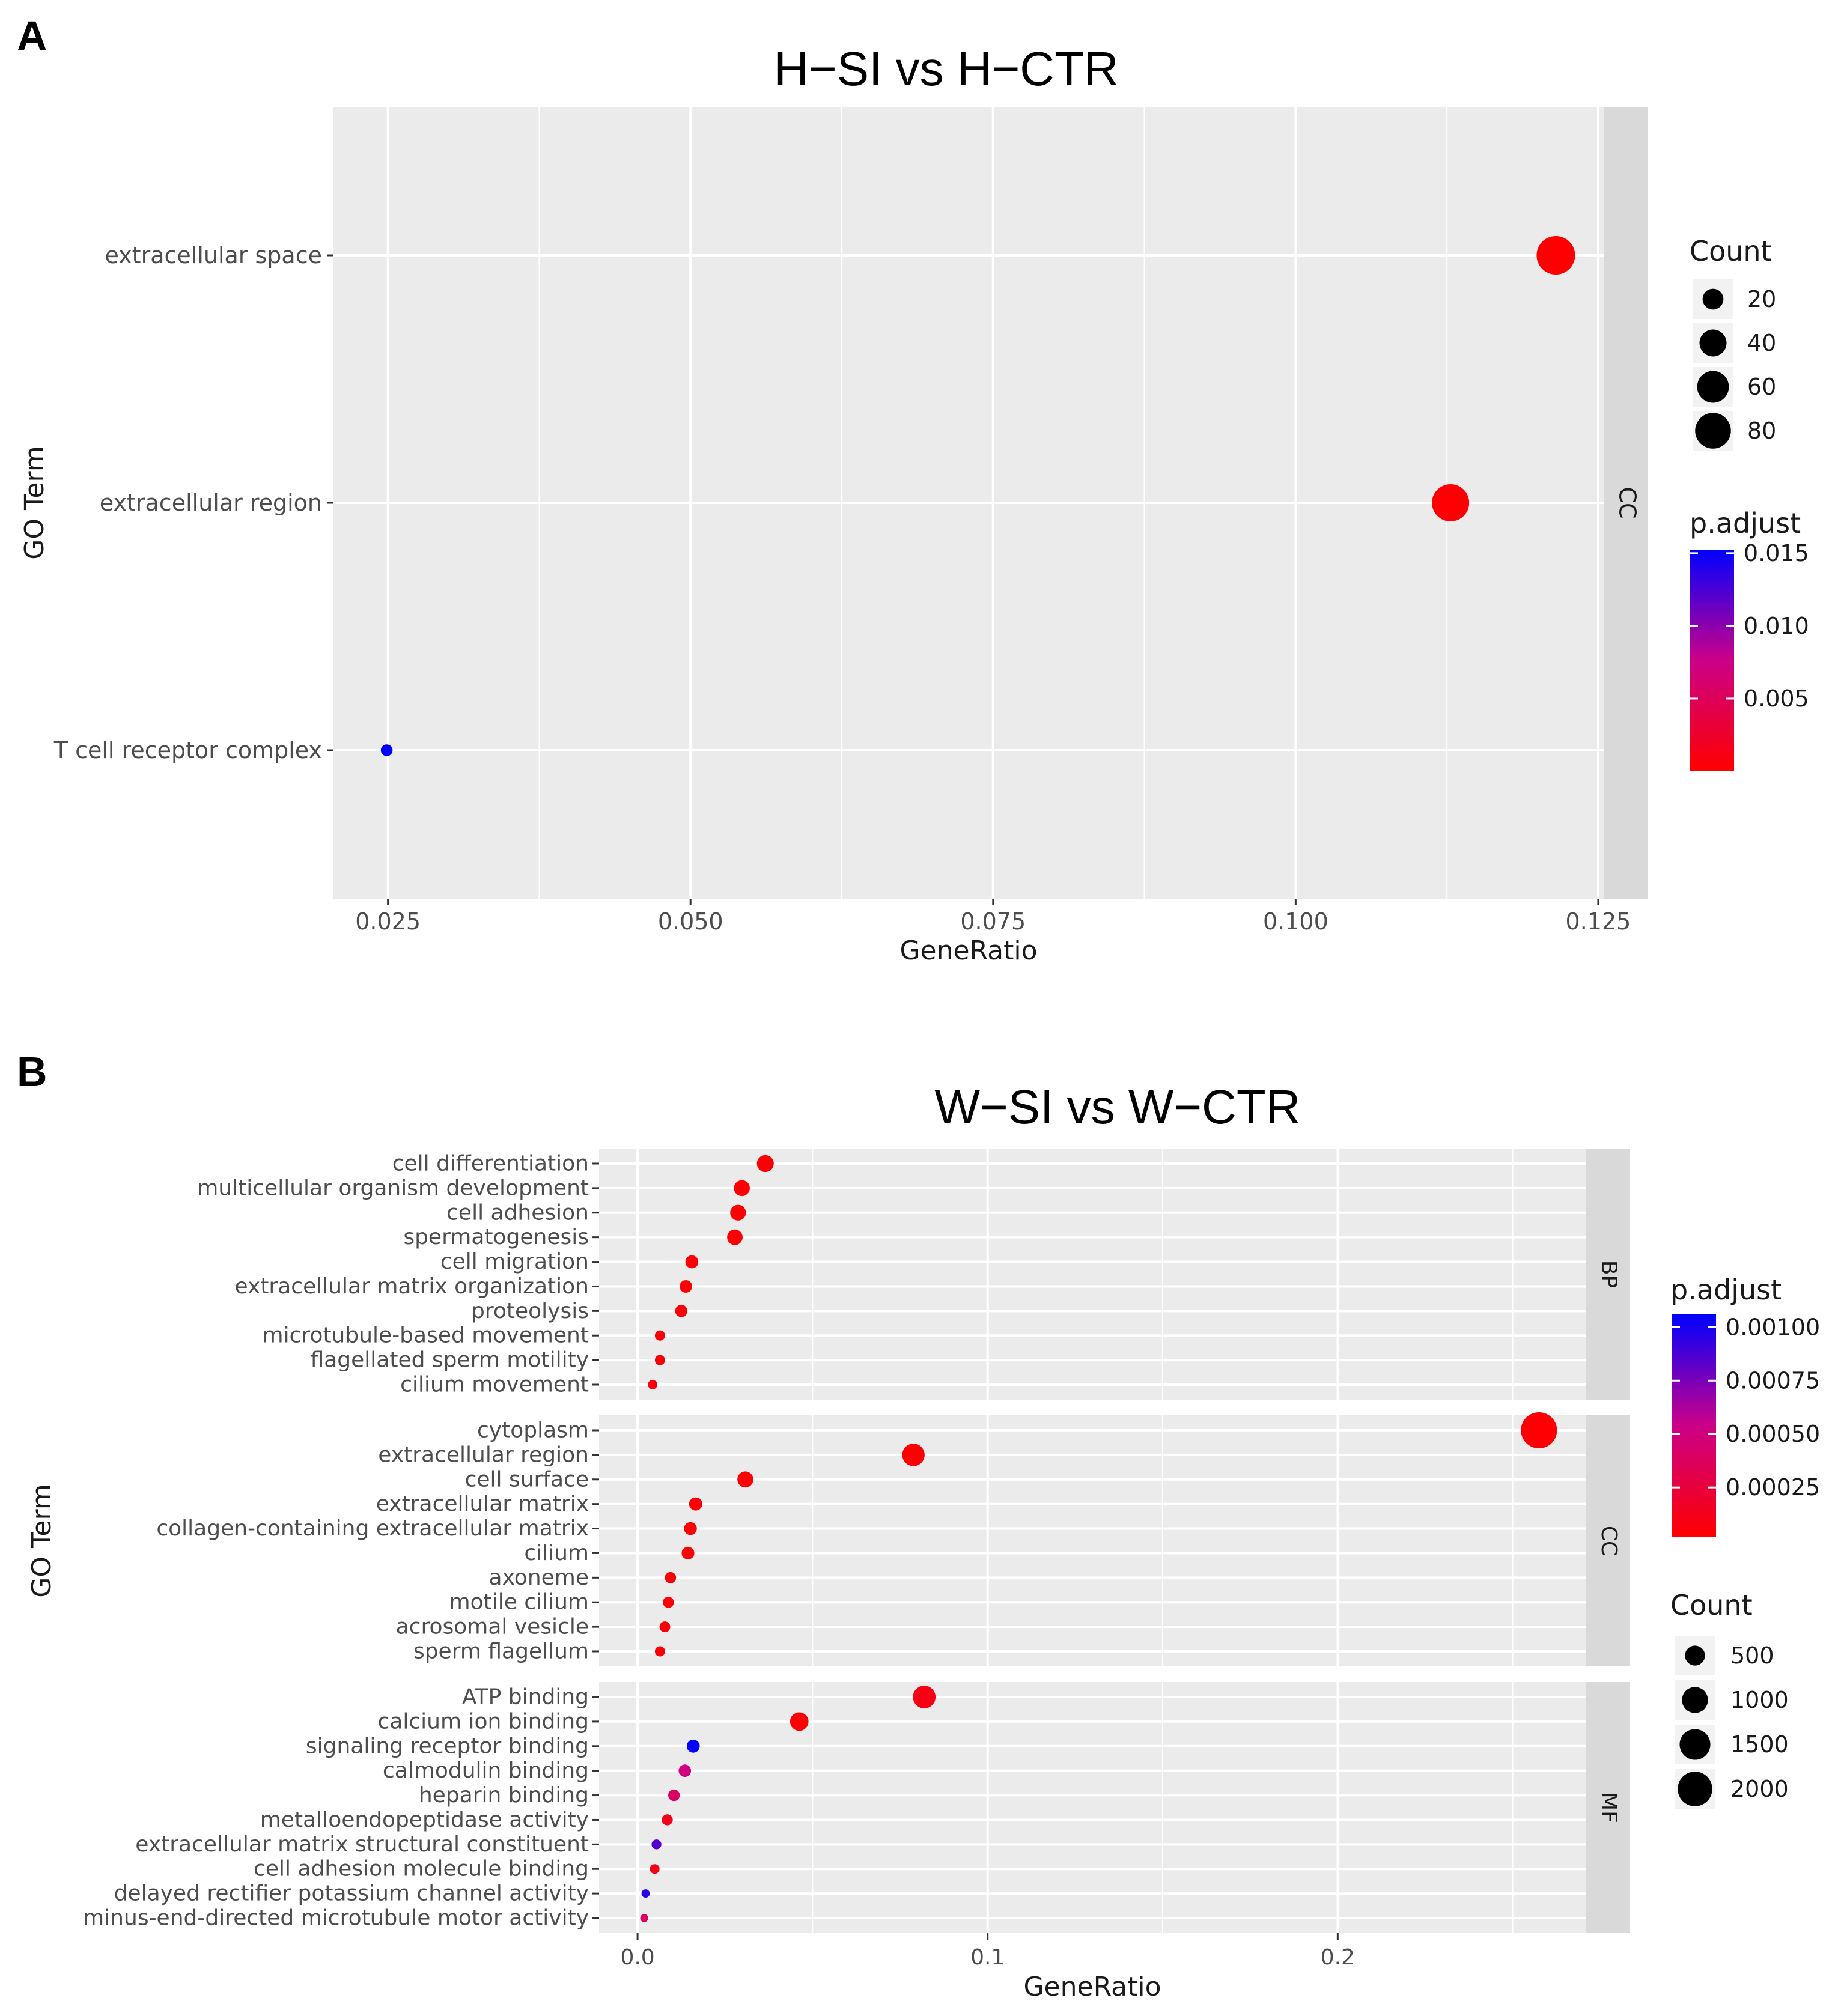 The image size is (1841, 2016). Describe the element at coordinates (1732, 1723) in the screenshot. I see `panel-b-count-legend-keys: 500 1000 1500 2000` at that location.